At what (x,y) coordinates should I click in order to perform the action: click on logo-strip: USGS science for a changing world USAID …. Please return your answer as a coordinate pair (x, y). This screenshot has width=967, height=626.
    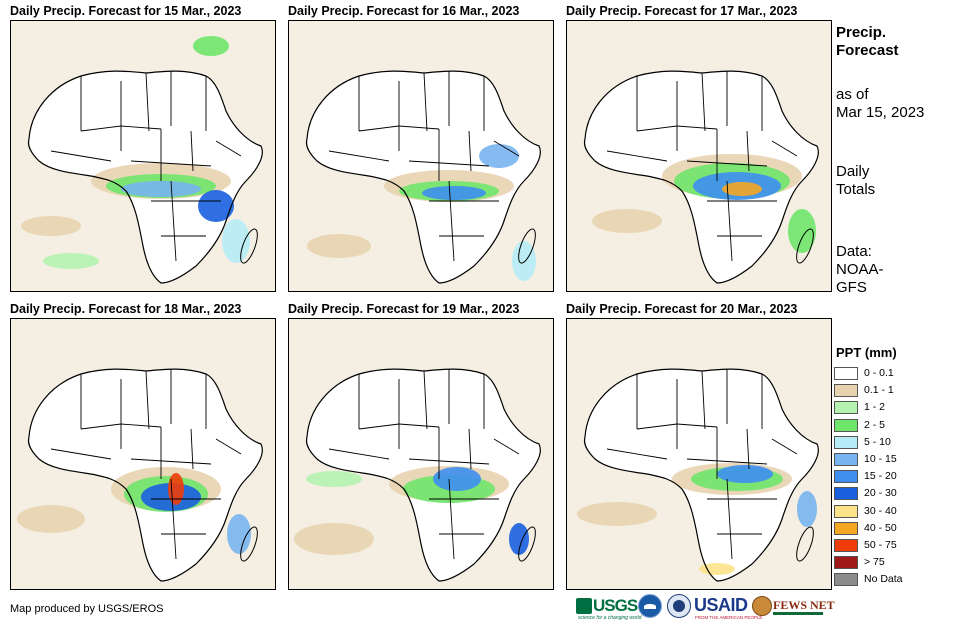
    Looking at the image, I should click on (705, 607).